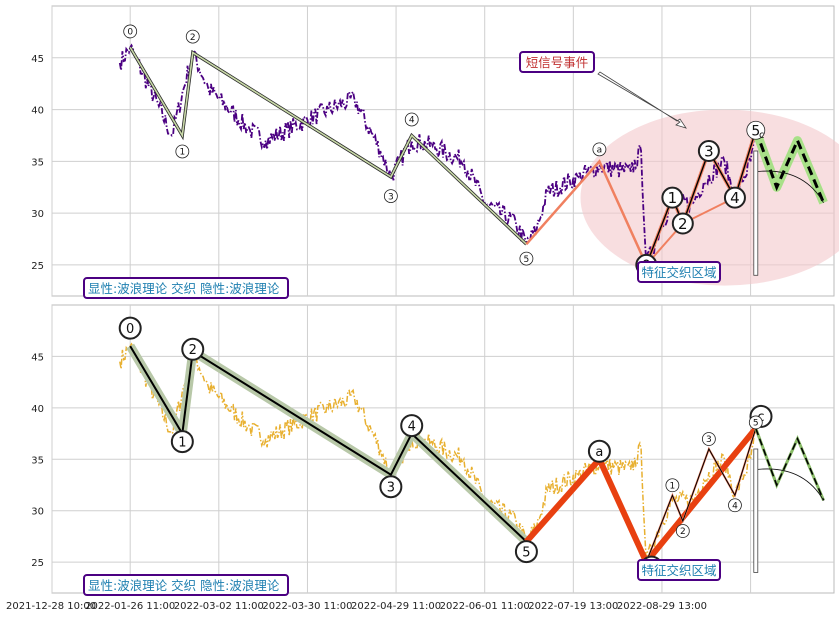 Image resolution: width=839 pixels, height=617 pixels. What do you see at coordinates (642, 100) in the screenshot?
I see `short-signal-arrow` at bounding box center [642, 100].